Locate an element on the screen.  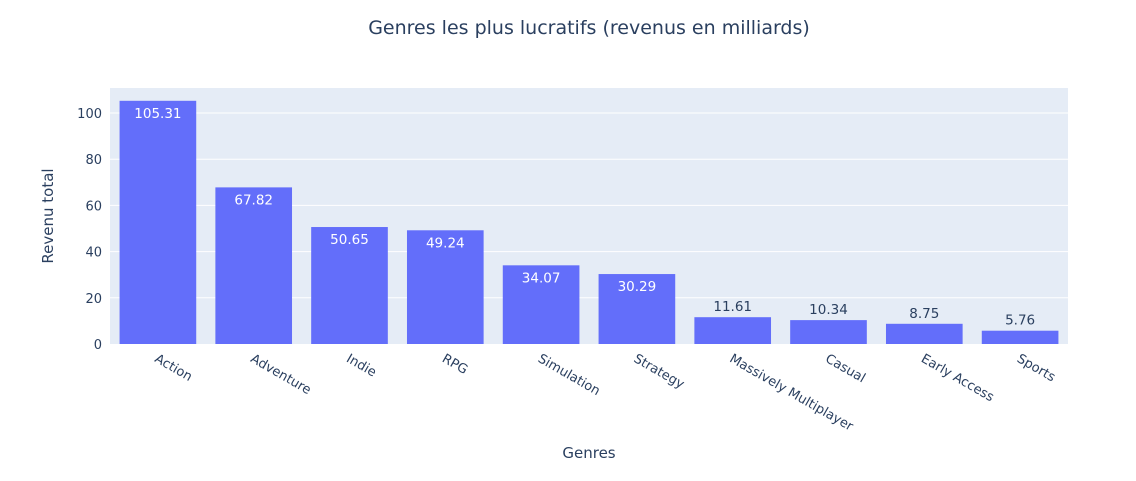
y-tick-label: 100 is located at coordinates (89, 114).